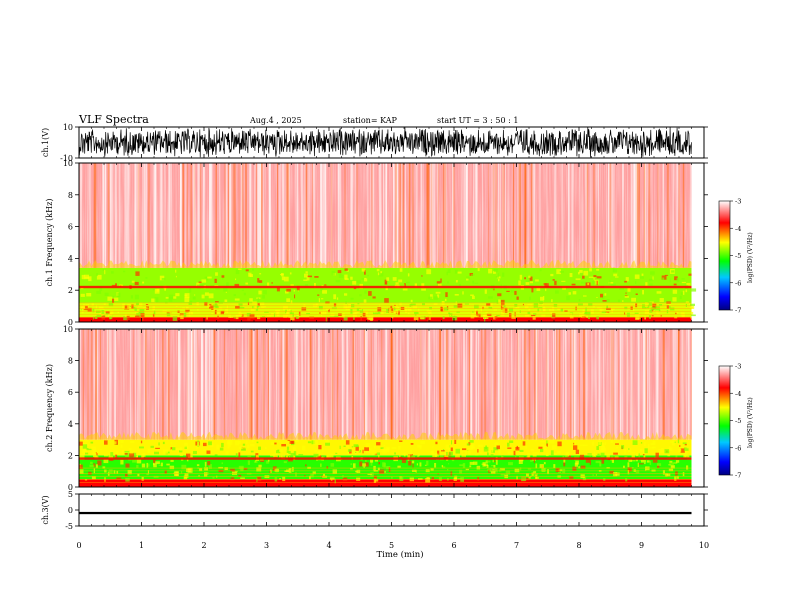  Describe the element at coordinates (69, 526) in the screenshot. I see `ch3-ytick-label: -5` at that location.